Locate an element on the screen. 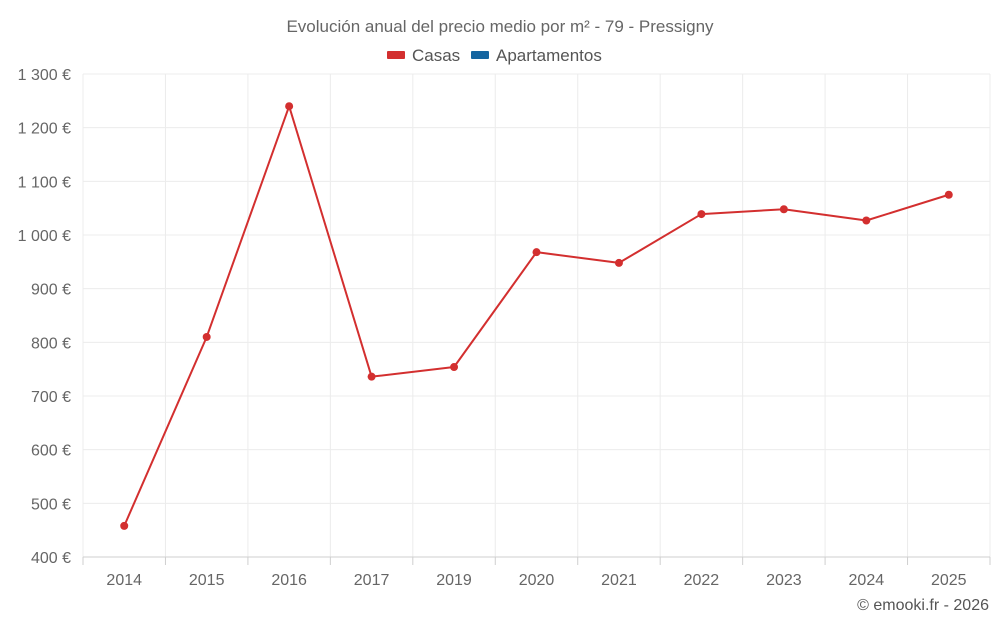 The height and width of the screenshot is (625, 1000). credit-text: © emooki.fr - 2026 is located at coordinates (923, 605).